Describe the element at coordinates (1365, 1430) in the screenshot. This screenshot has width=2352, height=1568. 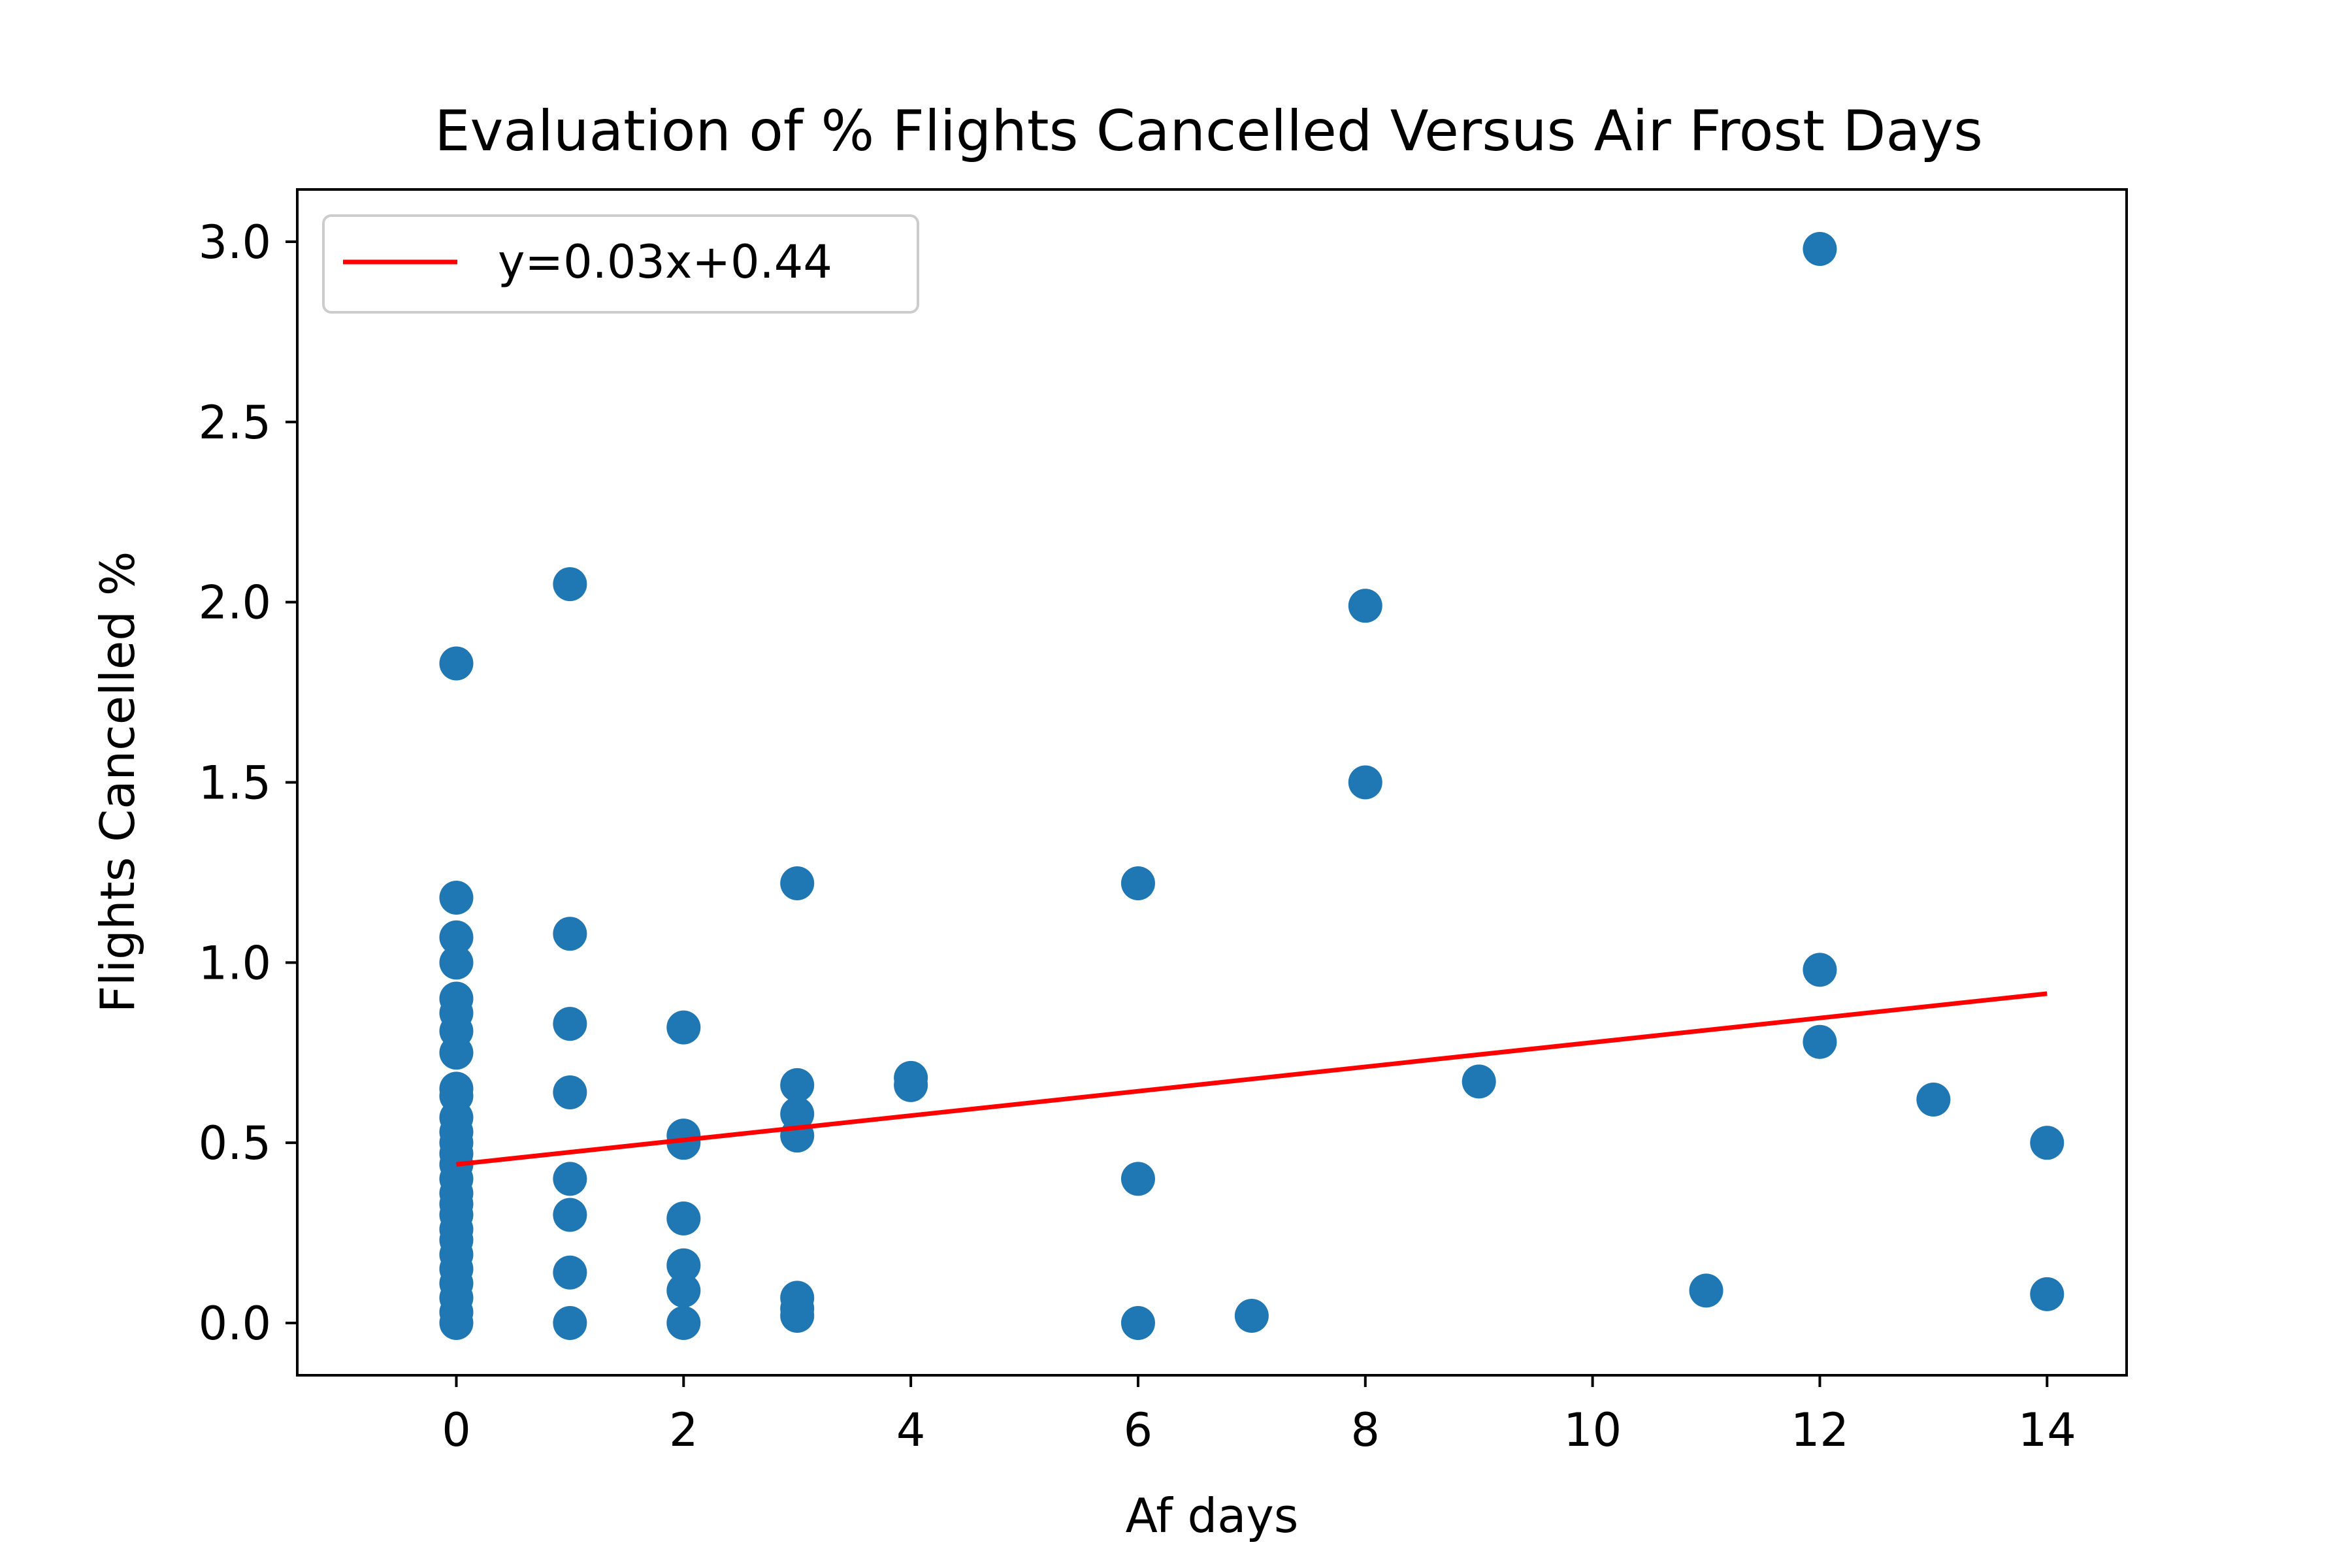
I see `x-tick-label: 8` at that location.